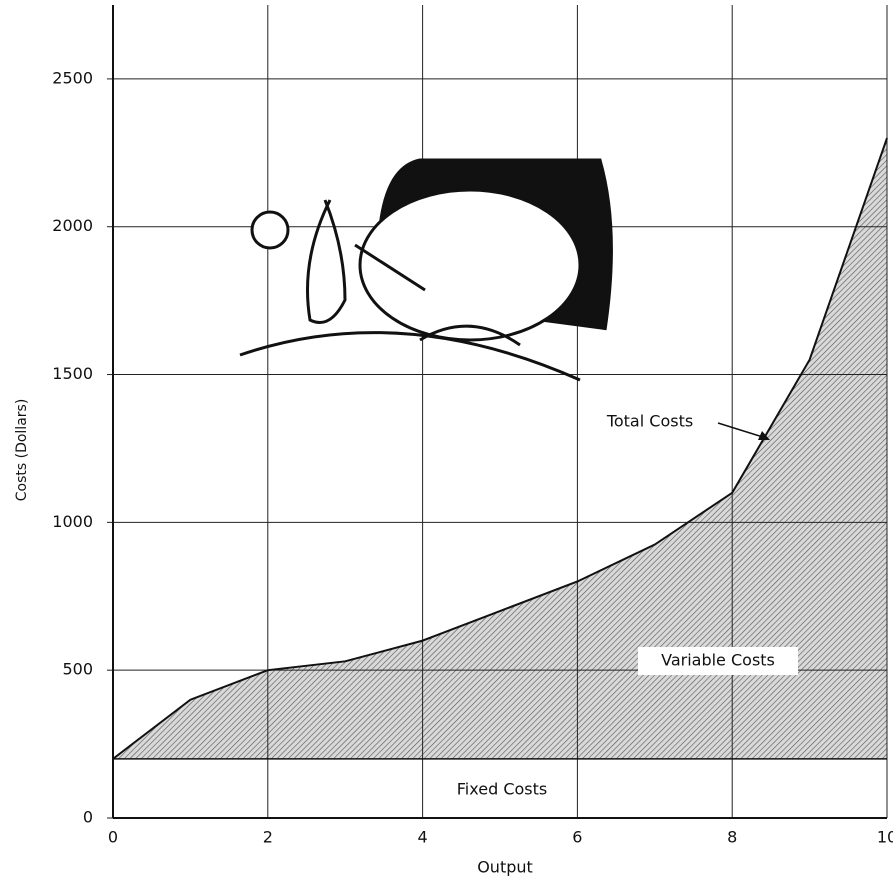 This screenshot has width=893, height=884. I want to click on y-tick-label: 2000, so click(72, 225).